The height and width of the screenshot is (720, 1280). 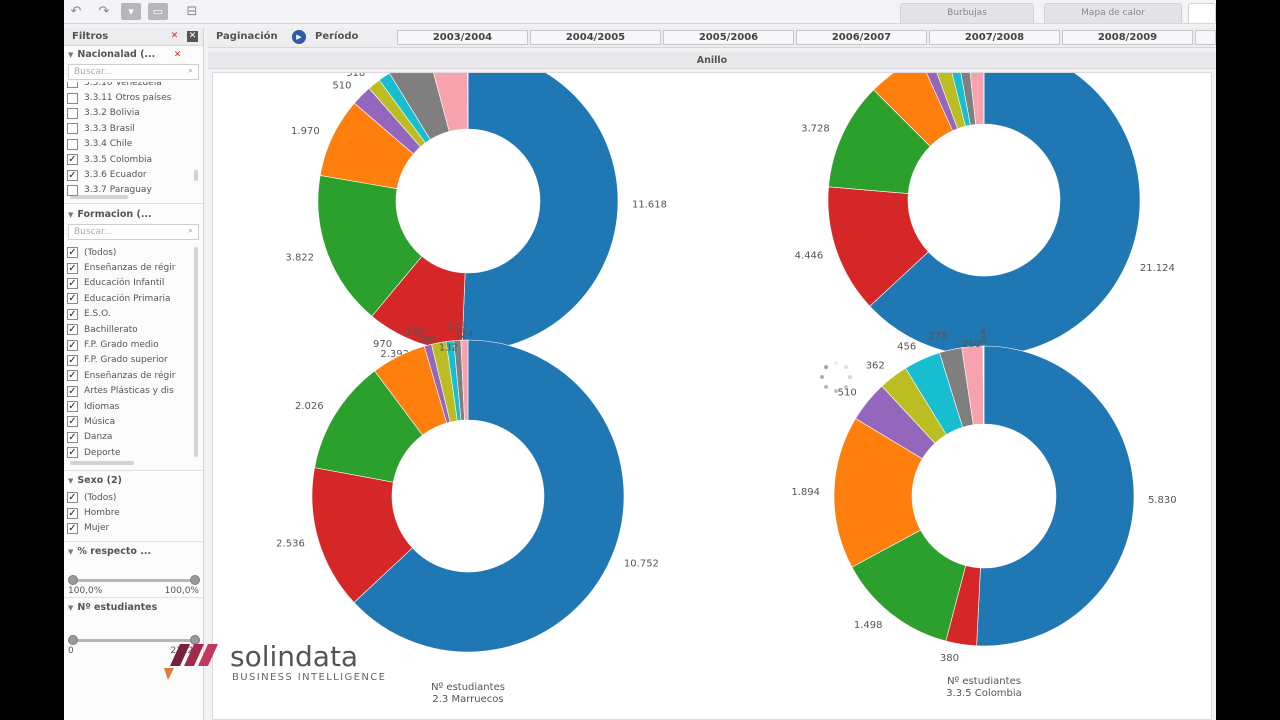 I want to click on collapse-triangle-icon: ▼, so click(x=71, y=552).